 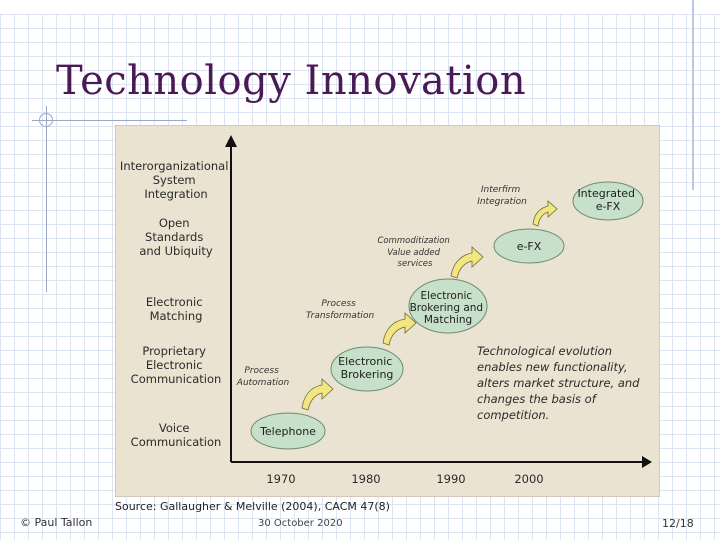 I want to click on stage-label: Integrated e-FX, so click(x=607, y=200).